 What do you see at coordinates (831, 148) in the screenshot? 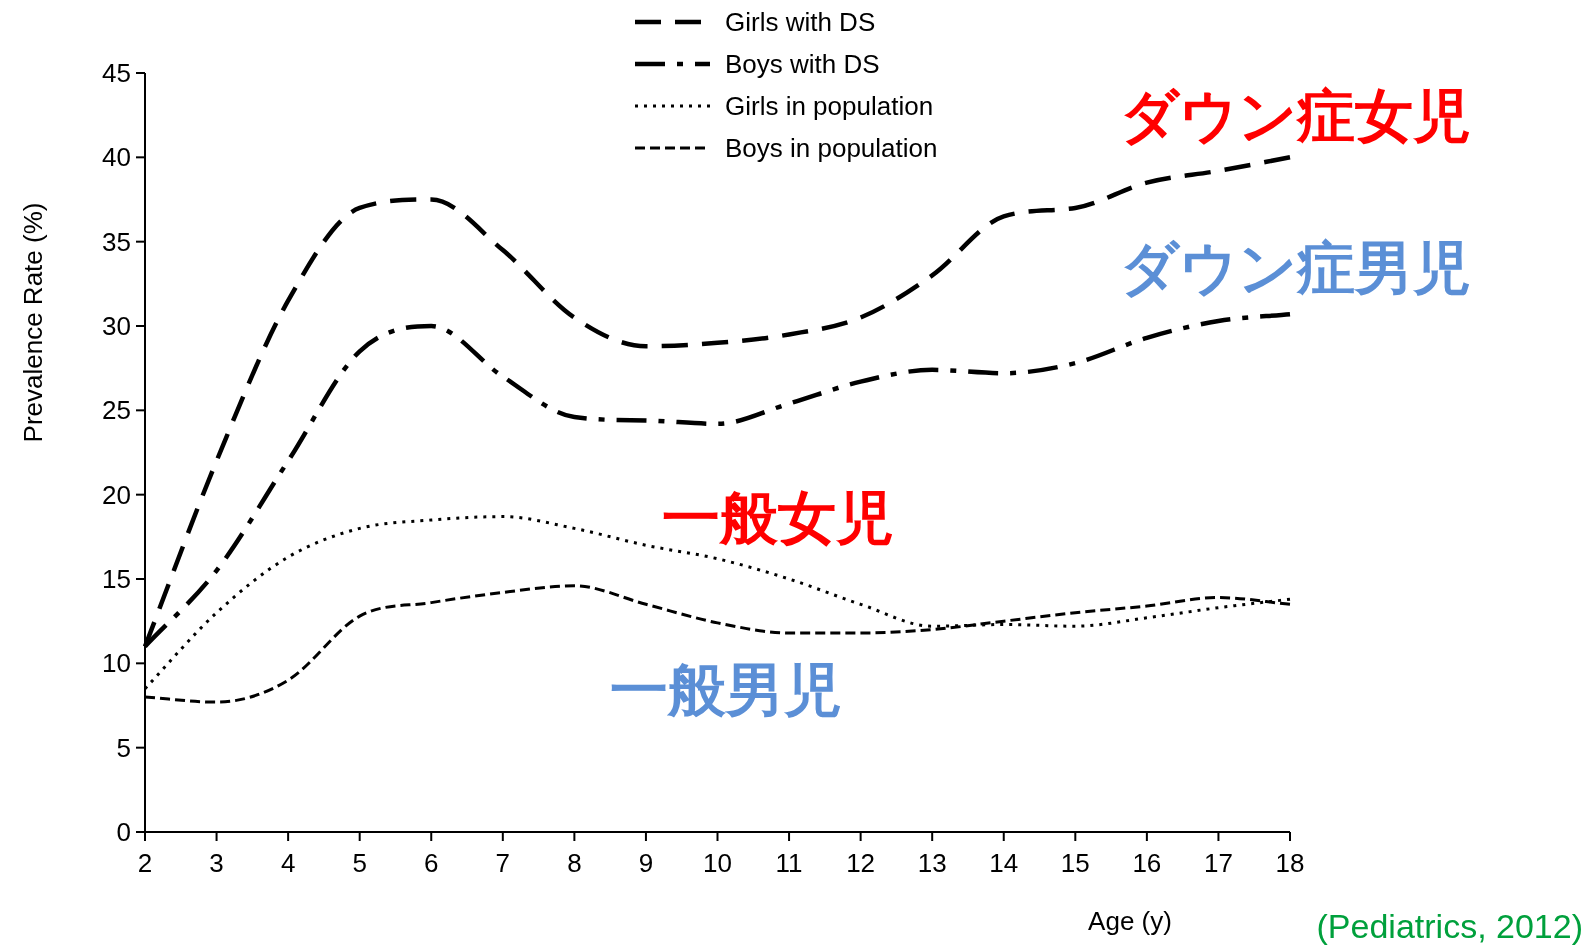
I see `legend-label: Boys in population` at bounding box center [831, 148].